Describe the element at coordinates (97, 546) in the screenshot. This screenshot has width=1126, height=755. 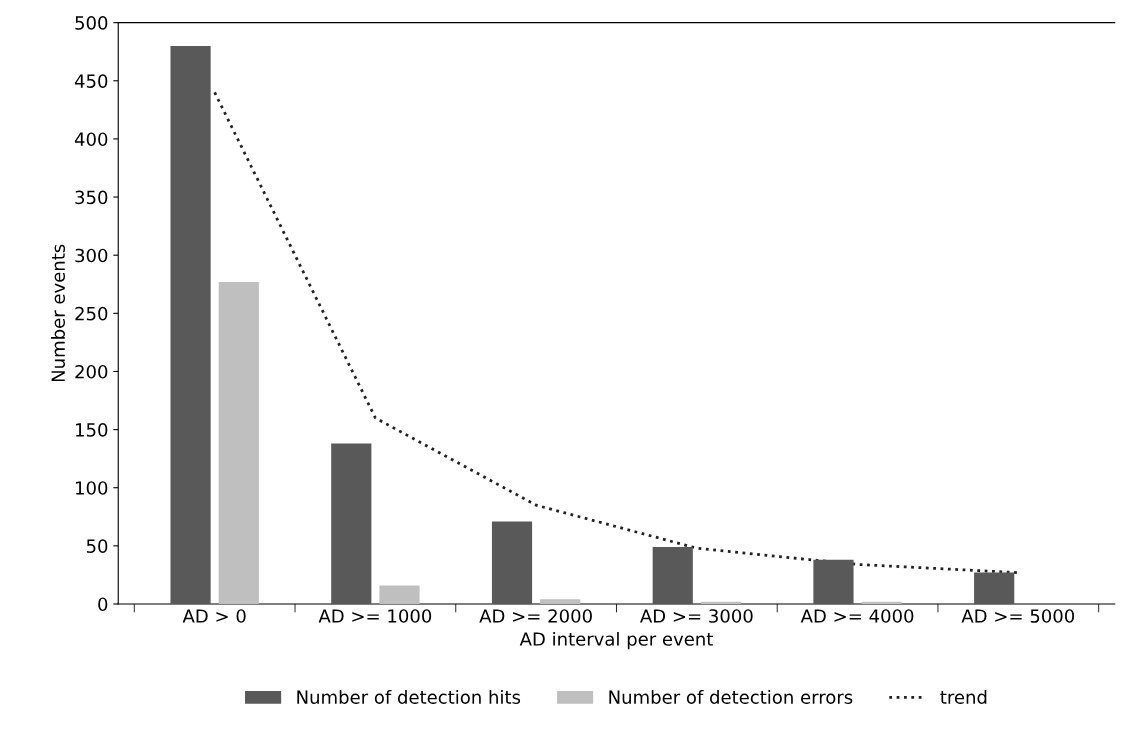
I see `y-tick-label: 50` at that location.